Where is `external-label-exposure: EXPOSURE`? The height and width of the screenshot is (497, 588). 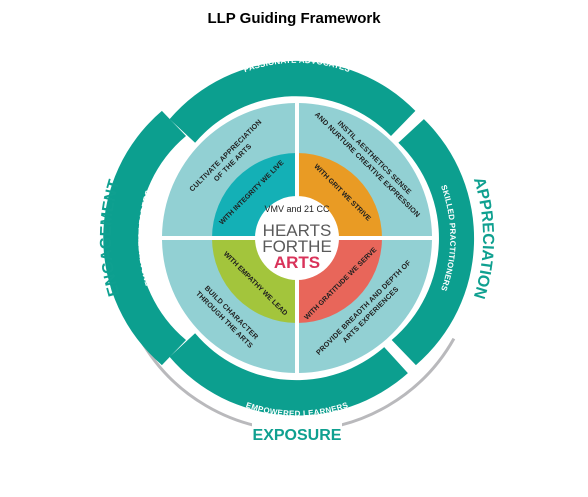
external-label-exposure: EXPOSURE is located at coordinates (297, 435).